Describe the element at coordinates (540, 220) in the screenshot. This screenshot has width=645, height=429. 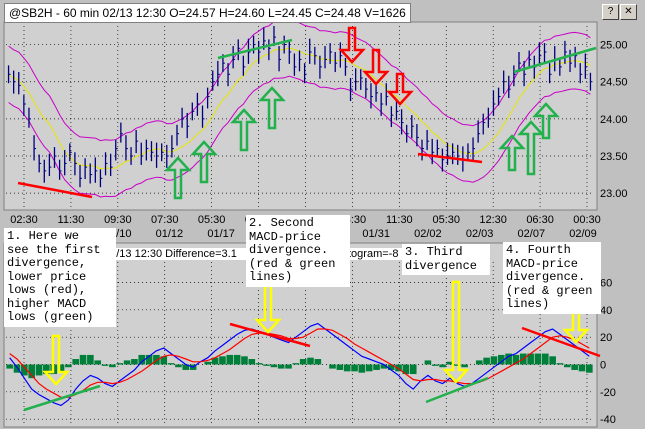
I see `x-tick-label: 06:30` at that location.